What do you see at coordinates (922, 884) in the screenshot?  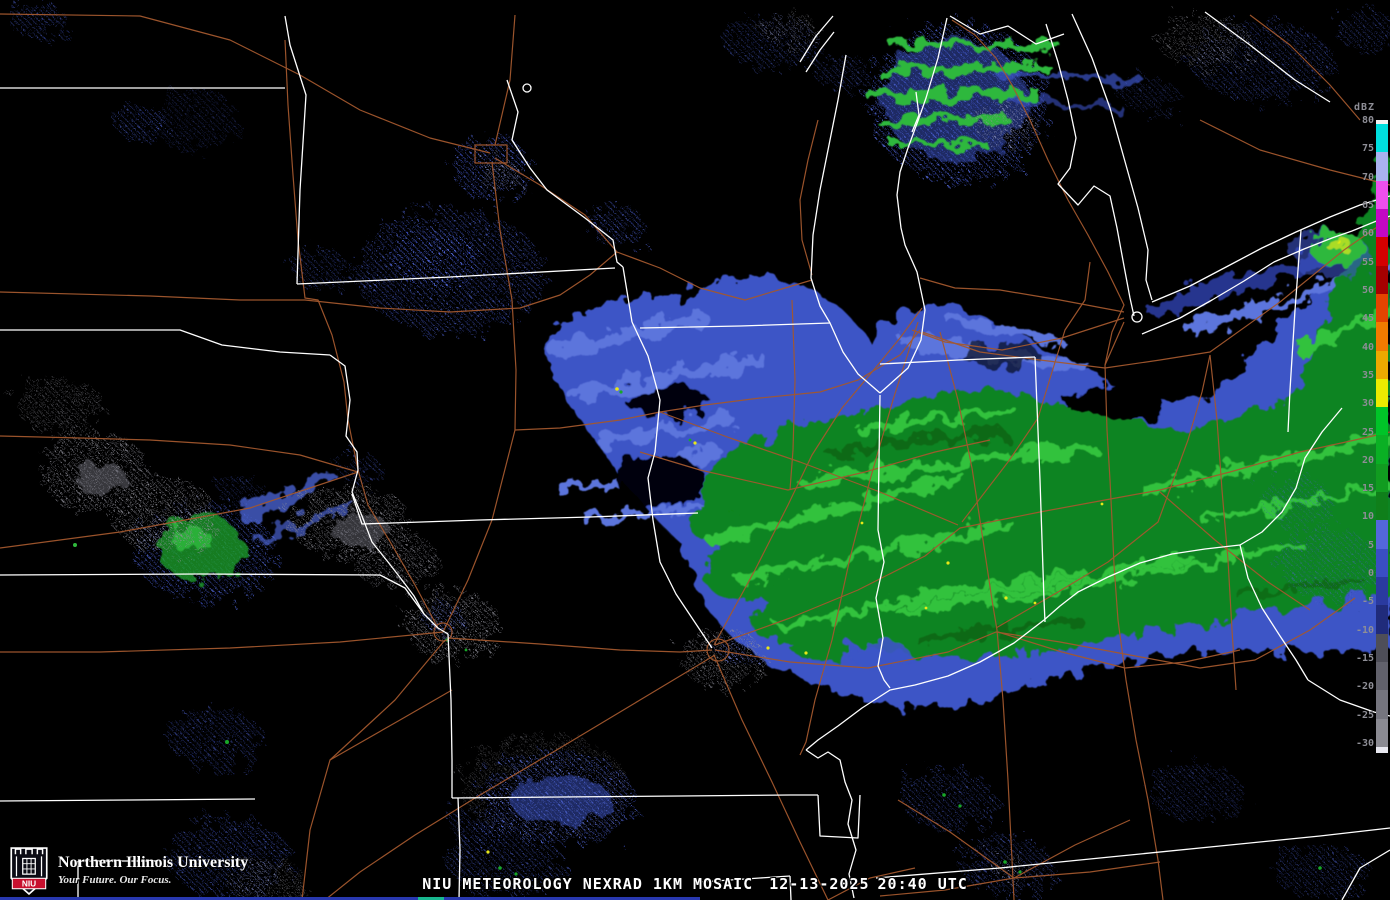 I see `caption-time: 20:40 UTC` at bounding box center [922, 884].